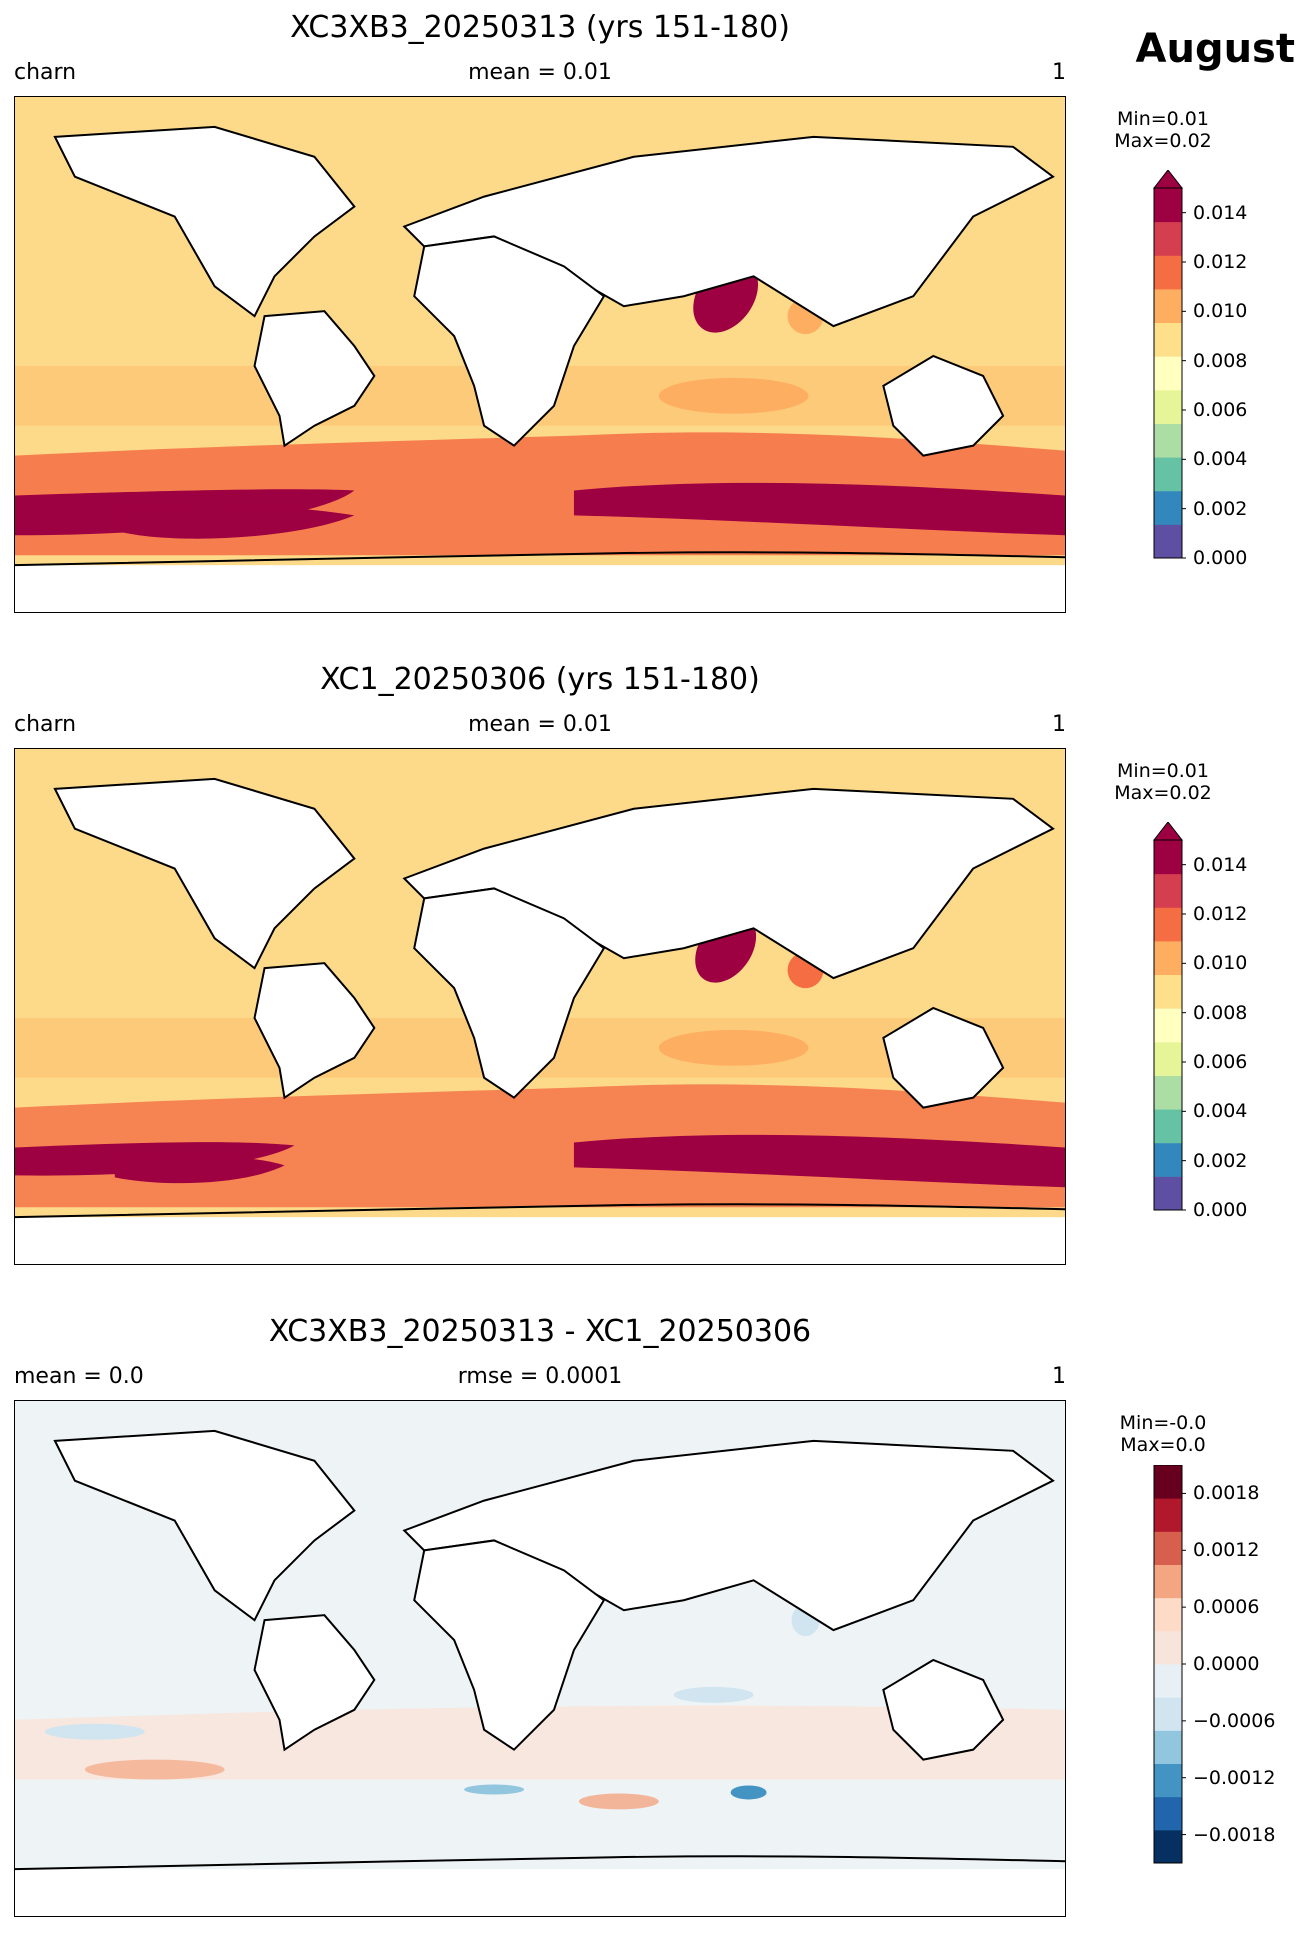 The width and height of the screenshot is (1313, 1939). What do you see at coordinates (540, 72) in the screenshot?
I see `panel-1-mean: mean = 0.01` at bounding box center [540, 72].